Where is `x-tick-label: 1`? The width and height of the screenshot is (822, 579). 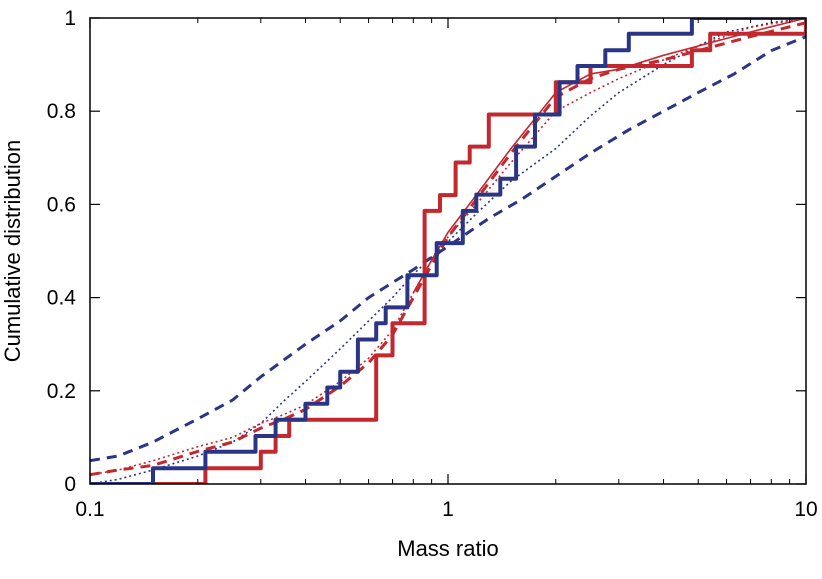 x-tick-label: 1 is located at coordinates (448, 509).